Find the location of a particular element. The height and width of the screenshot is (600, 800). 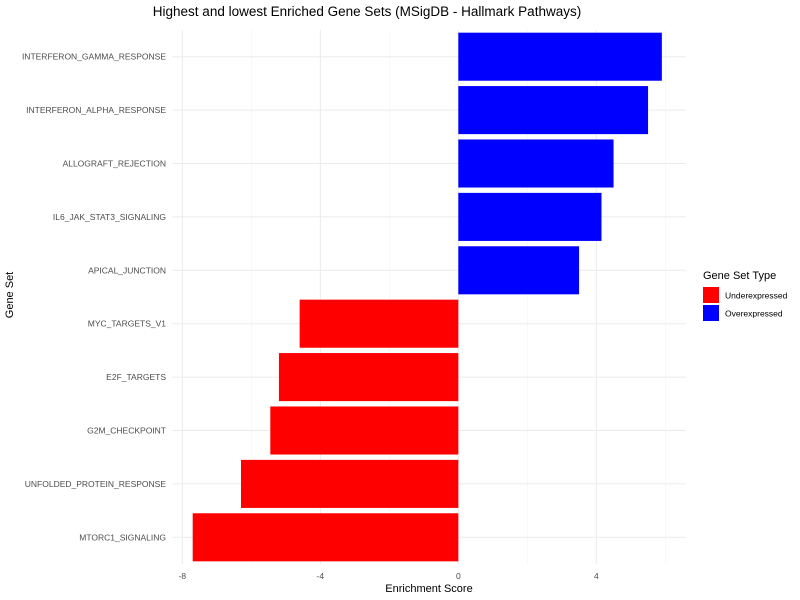

x-tick-labels: -8 -4 0 4 is located at coordinates (389, 576).